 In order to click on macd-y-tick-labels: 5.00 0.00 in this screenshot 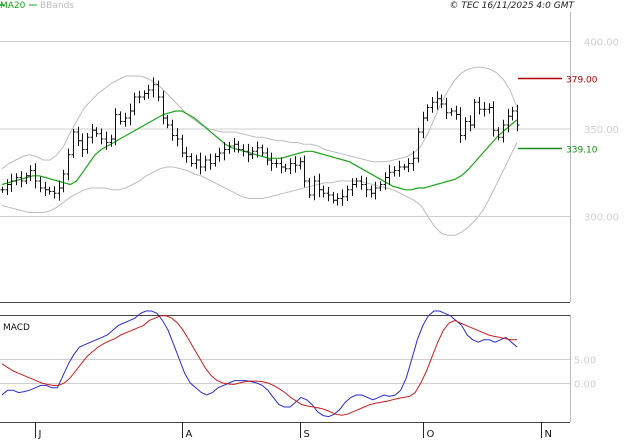, I will do `click(585, 373)`.